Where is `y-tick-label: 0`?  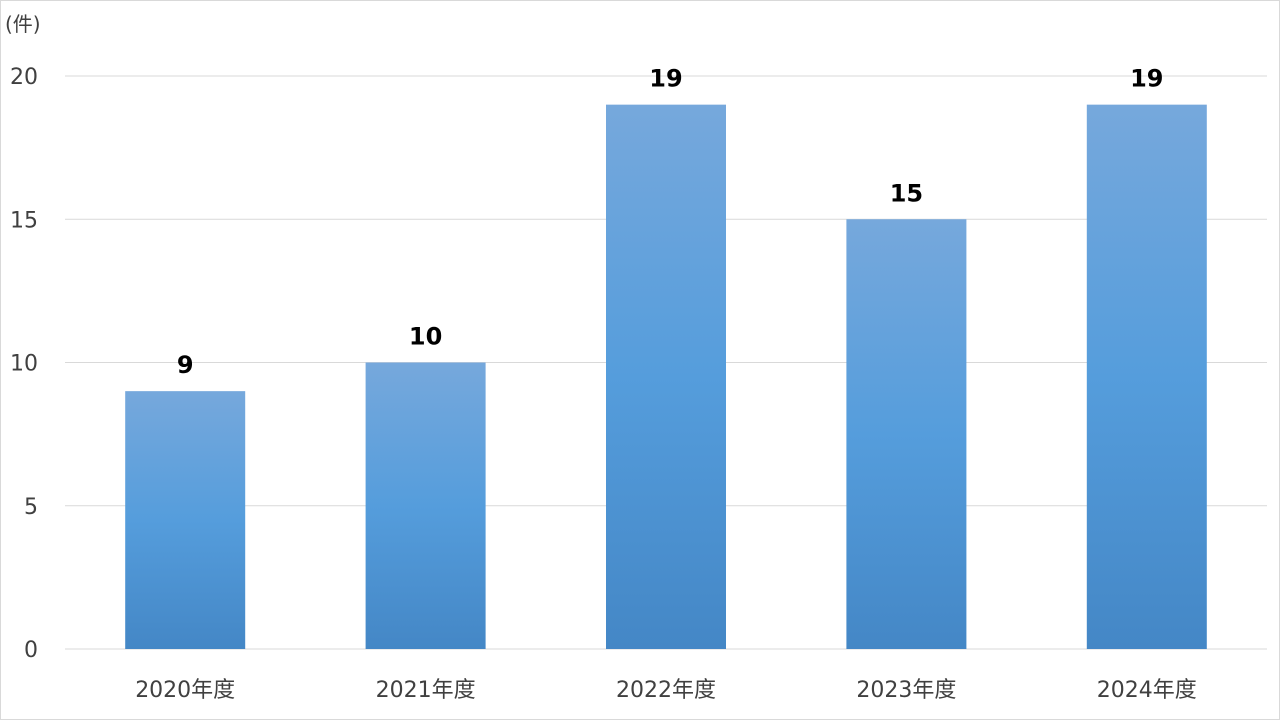 y-tick-label: 0 is located at coordinates (31, 650).